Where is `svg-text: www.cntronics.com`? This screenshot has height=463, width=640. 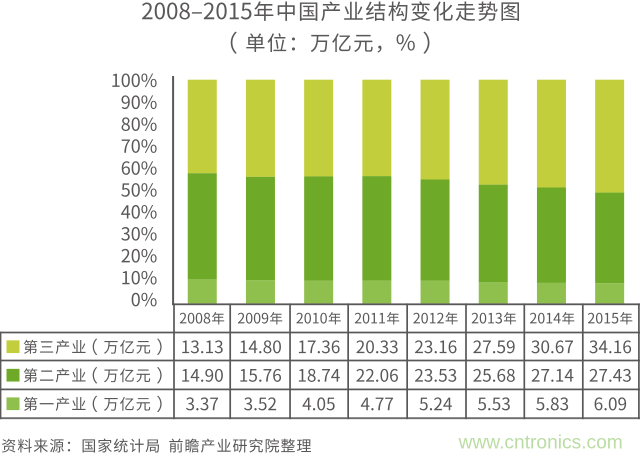 svg-text: www.cntronics.com is located at coordinates (540, 442).